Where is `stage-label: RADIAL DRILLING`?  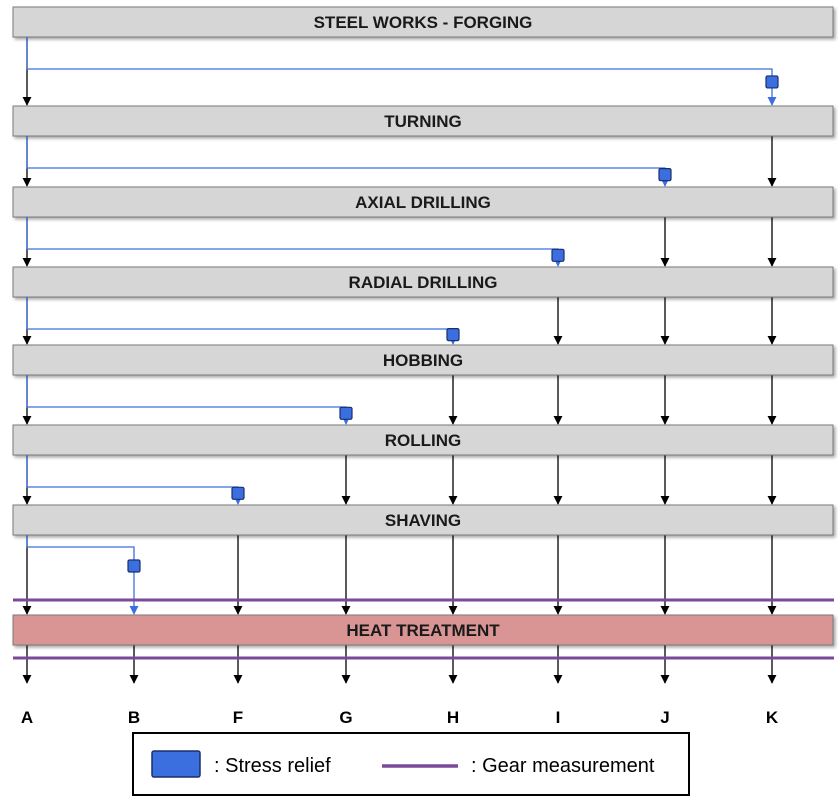 stage-label: RADIAL DRILLING is located at coordinates (423, 282).